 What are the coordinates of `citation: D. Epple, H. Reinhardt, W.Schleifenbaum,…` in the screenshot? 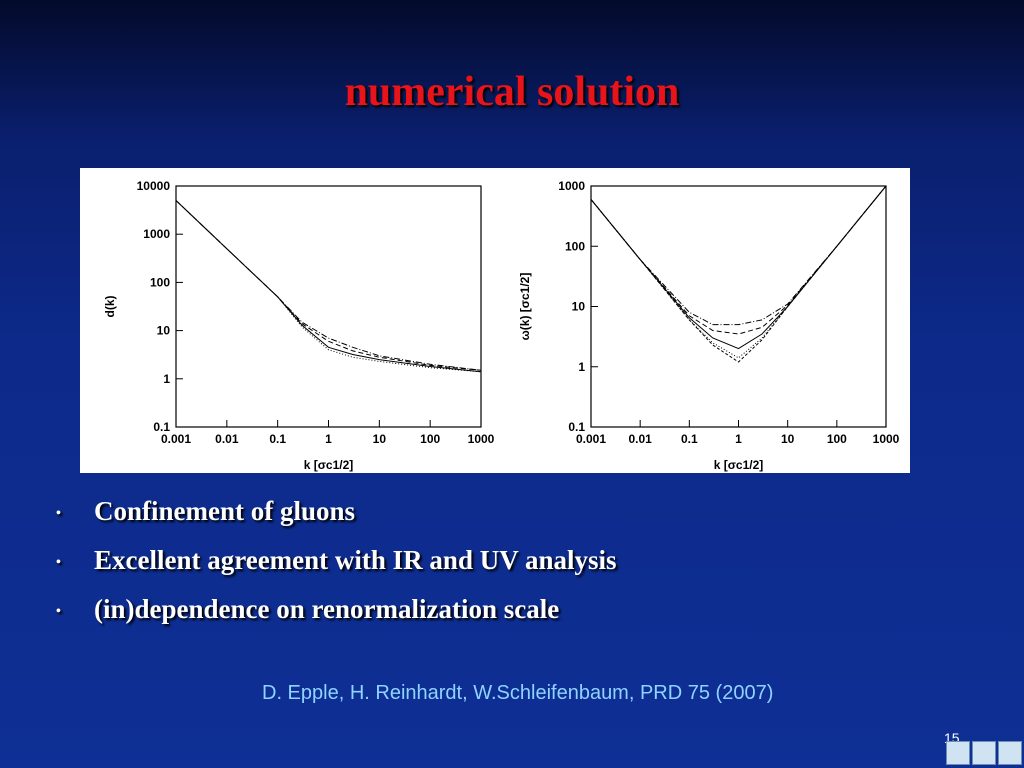 It's located at (518, 693).